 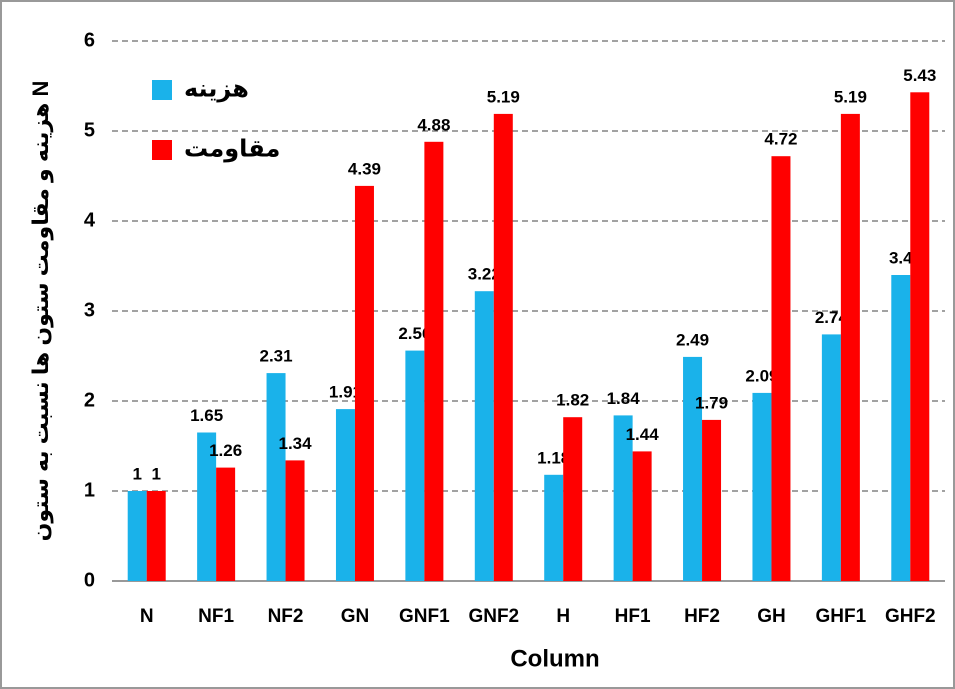 I want to click on x-tick-label: GHF1, so click(x=841, y=616).